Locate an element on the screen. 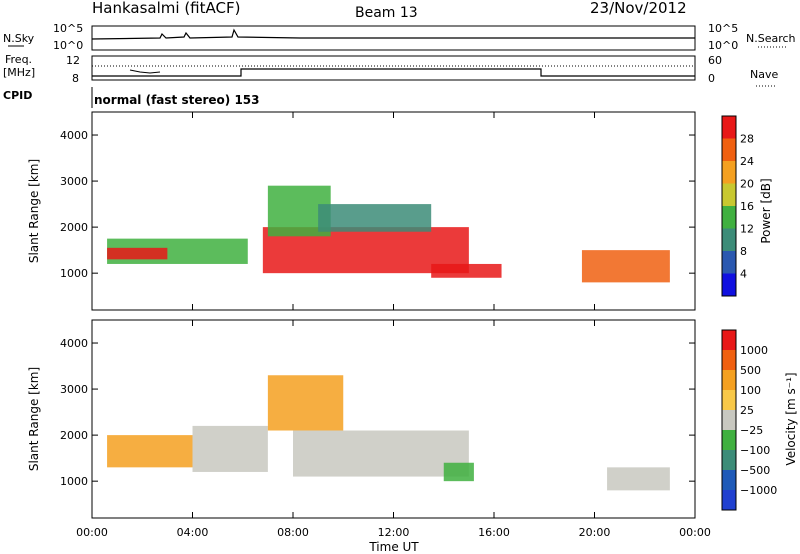 This screenshot has height=554, width=800. nsky-trace is located at coordinates (393, 34).